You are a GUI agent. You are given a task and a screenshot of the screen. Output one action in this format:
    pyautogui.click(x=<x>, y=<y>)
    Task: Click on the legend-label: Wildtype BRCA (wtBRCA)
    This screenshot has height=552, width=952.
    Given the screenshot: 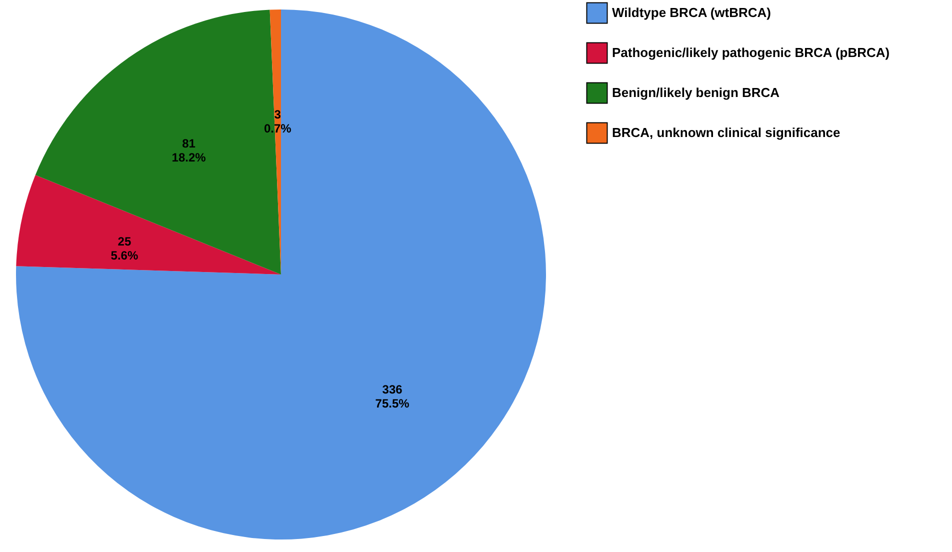 What is the action you would take?
    pyautogui.click(x=691, y=12)
    